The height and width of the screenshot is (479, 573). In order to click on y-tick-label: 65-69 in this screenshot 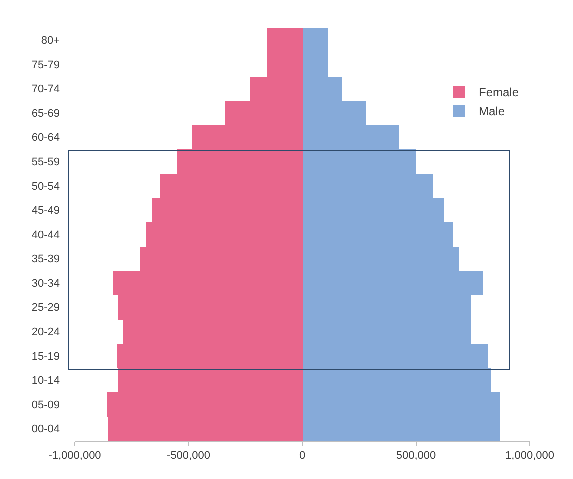, I will do `click(46, 114)`.